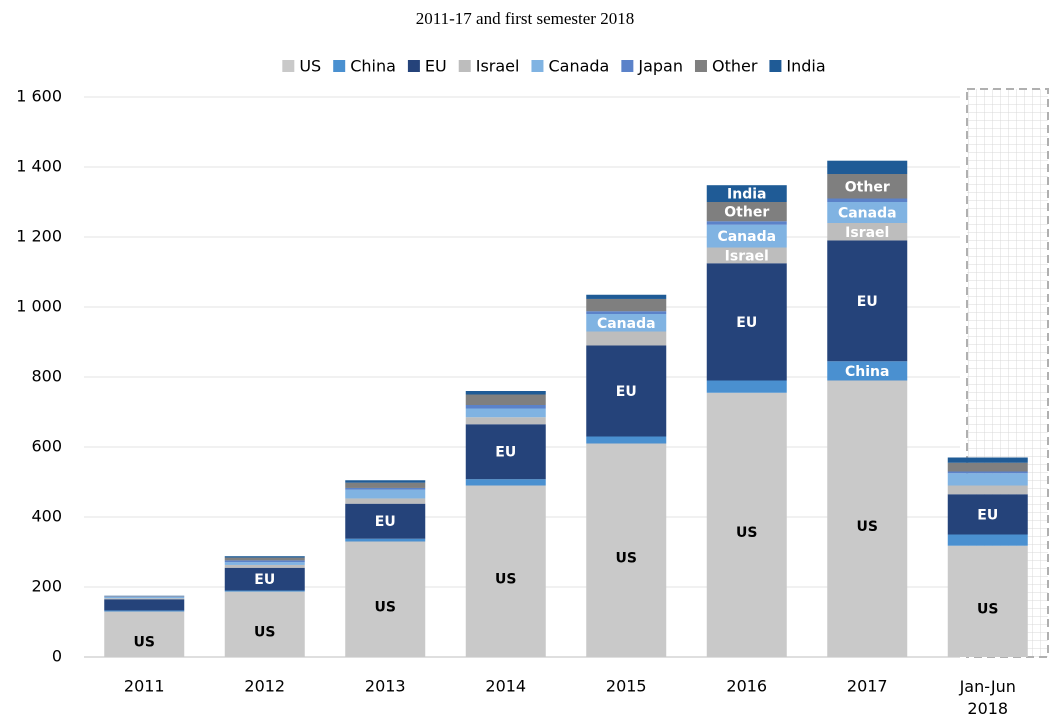 The width and height of the screenshot is (1051, 720). Describe the element at coordinates (626, 686) in the screenshot. I see `x-tick-label: 2015` at that location.